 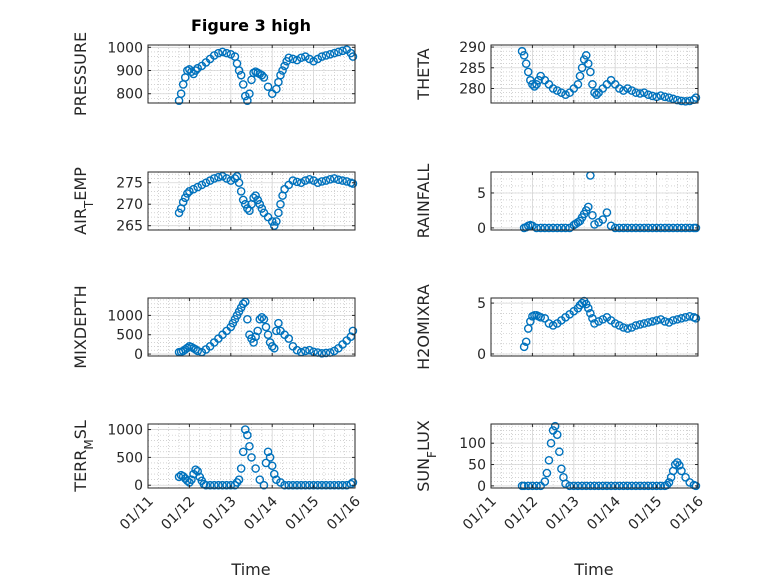 What do you see at coordinates (472, 69) in the screenshot?
I see `y-tick-label: 285` at bounding box center [472, 69].